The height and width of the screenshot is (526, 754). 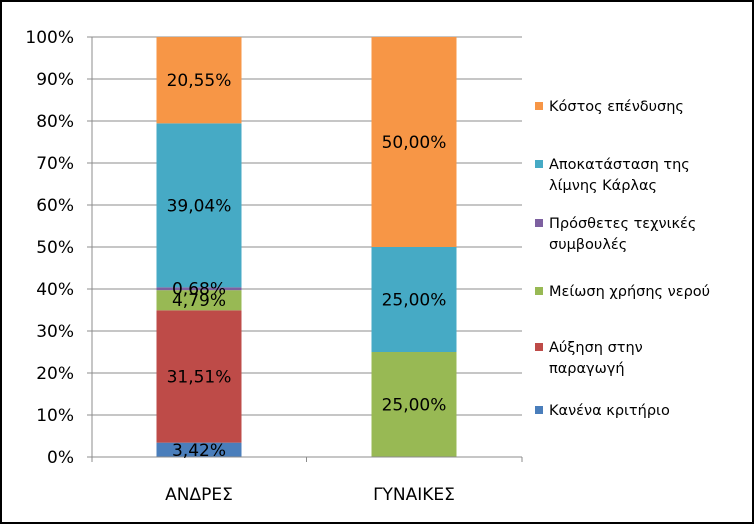 What do you see at coordinates (55, 80) in the screenshot?
I see `y-tick-label: 90%` at bounding box center [55, 80].